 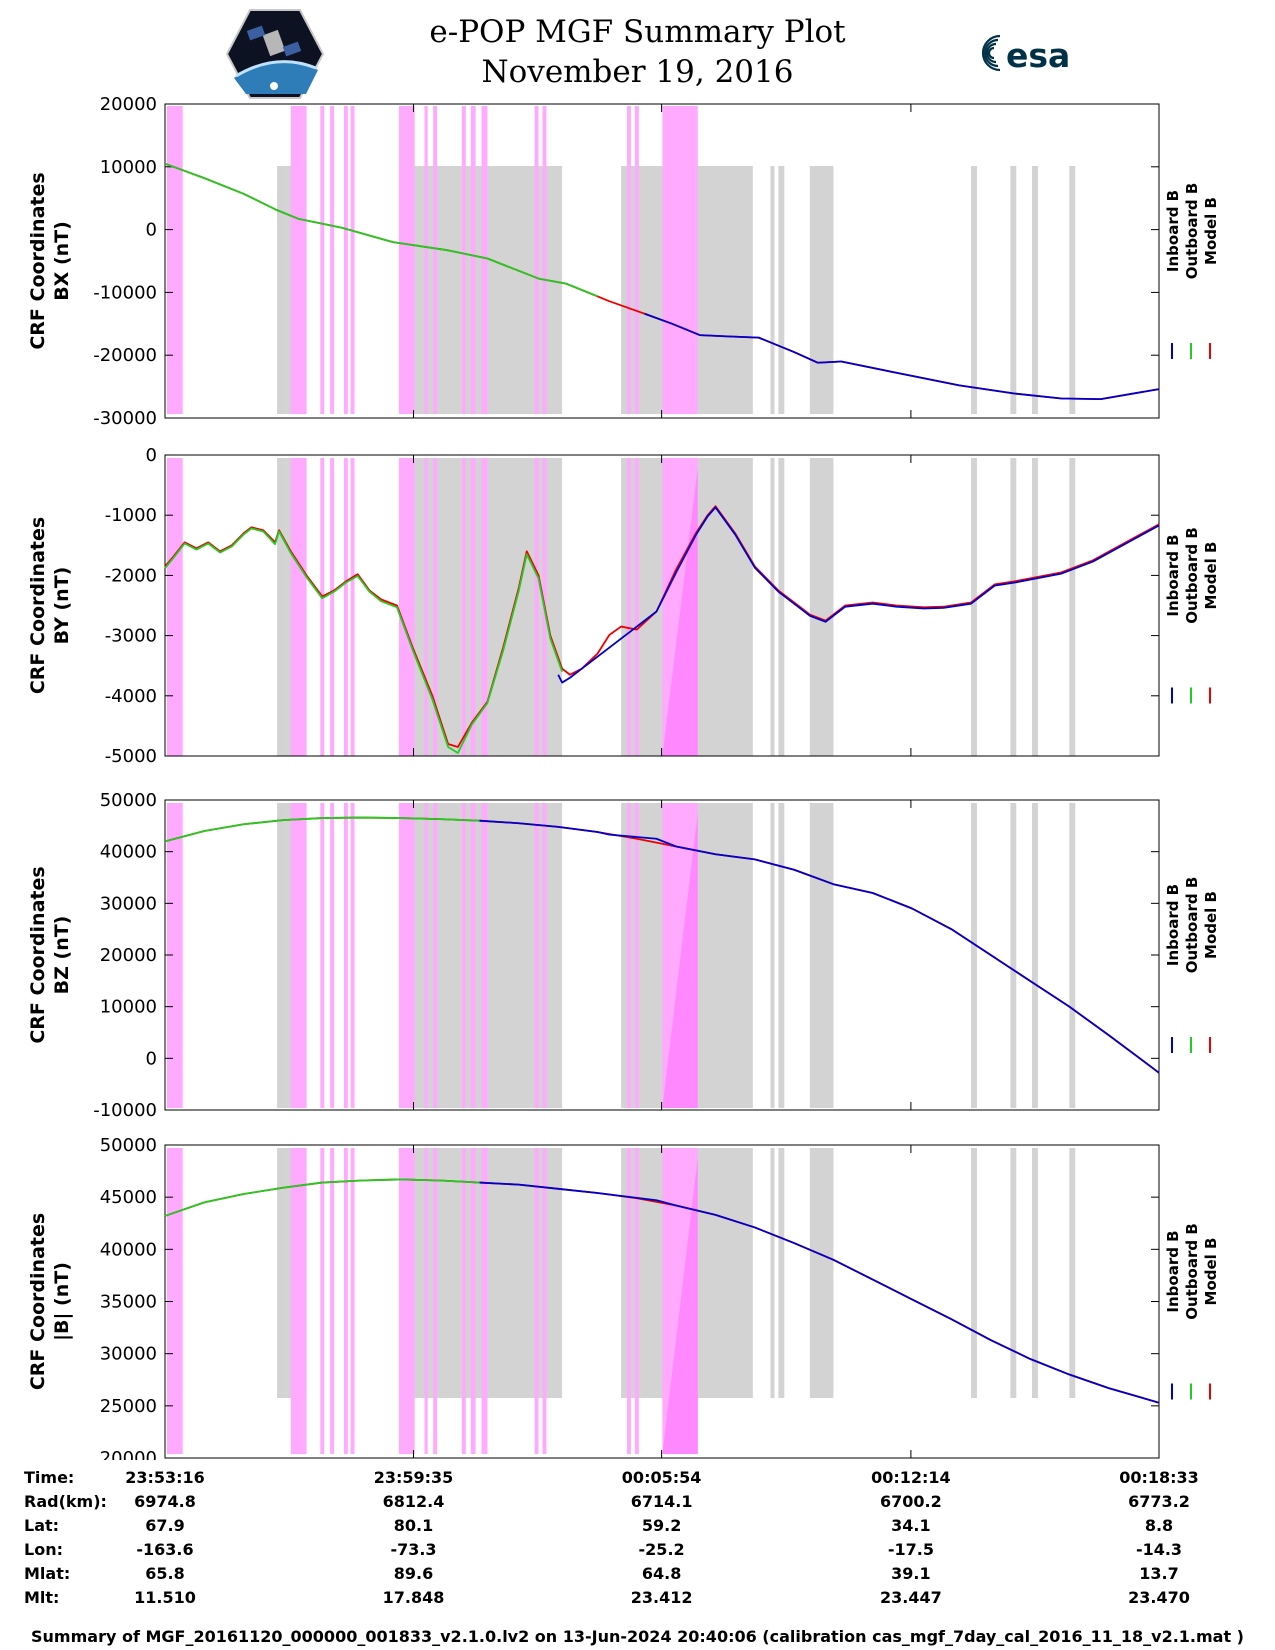 I want to click on outboard-b-line, so click(x=322, y=1197).